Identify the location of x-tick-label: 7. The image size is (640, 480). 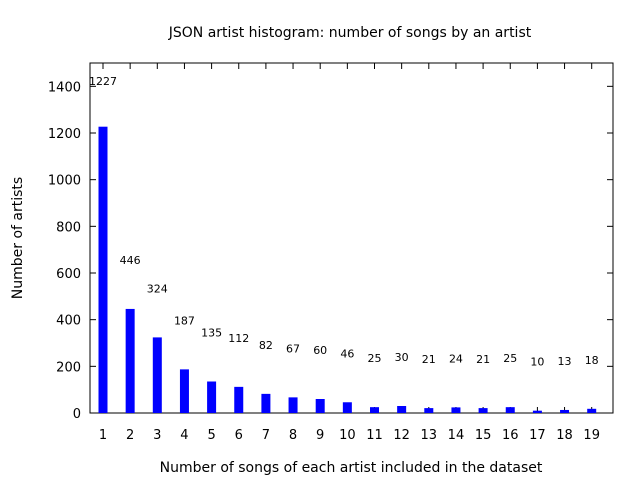
(266, 435).